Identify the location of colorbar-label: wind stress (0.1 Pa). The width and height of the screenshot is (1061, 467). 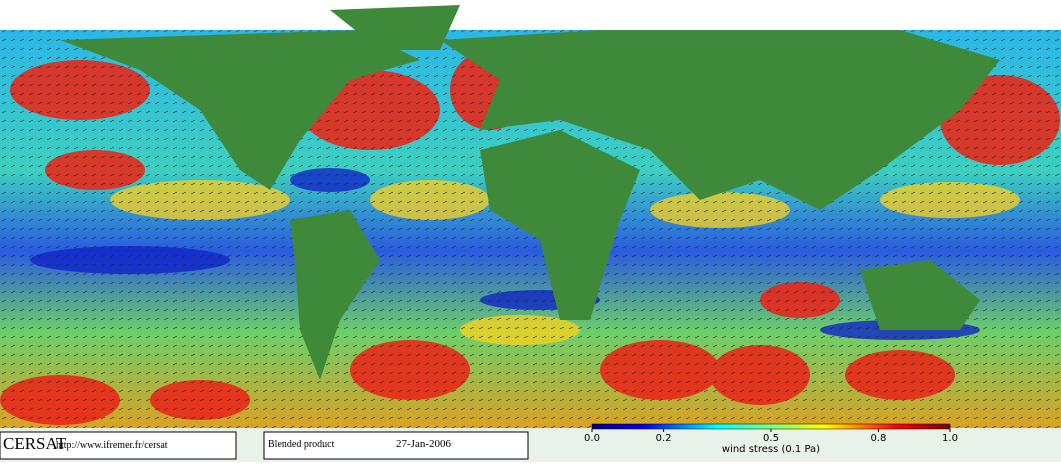
(771, 449).